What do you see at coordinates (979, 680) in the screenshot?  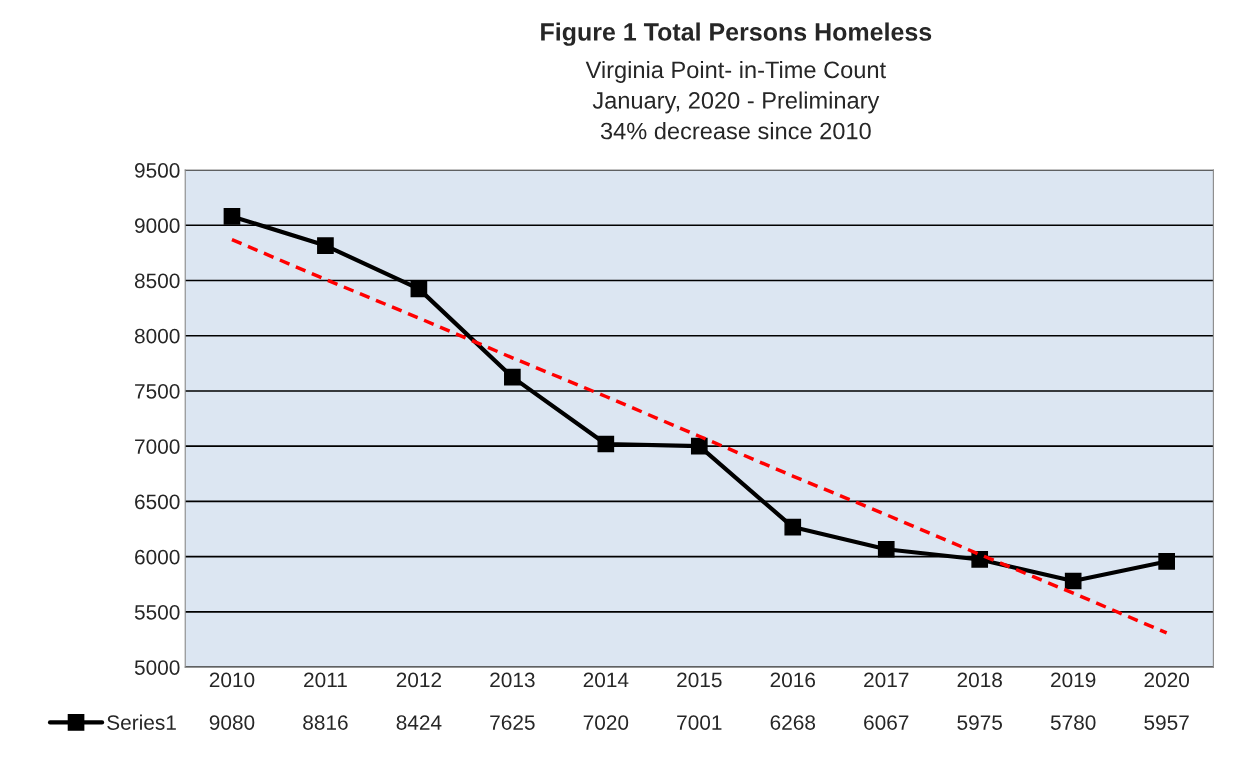 I see `x-tick-label: 2018` at bounding box center [979, 680].